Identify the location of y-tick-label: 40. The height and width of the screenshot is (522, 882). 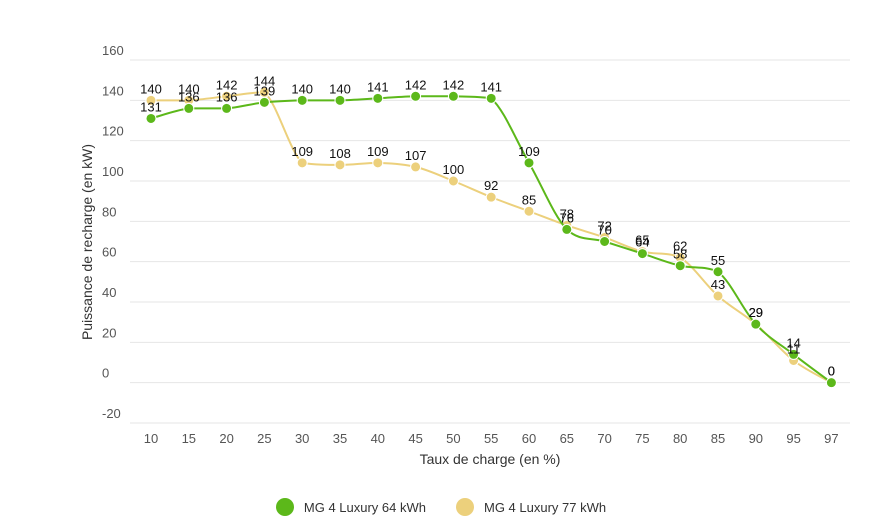
(109, 292).